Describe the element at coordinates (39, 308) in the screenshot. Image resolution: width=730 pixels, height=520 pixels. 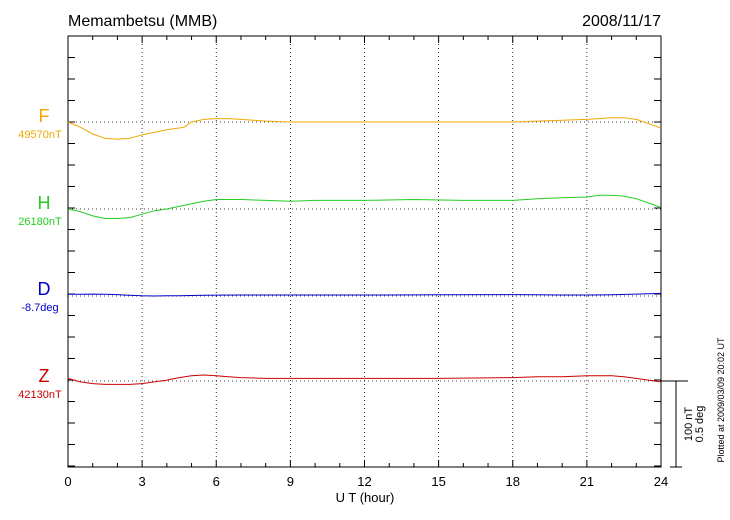
I see `series-baseline-d: -8.7deg` at that location.